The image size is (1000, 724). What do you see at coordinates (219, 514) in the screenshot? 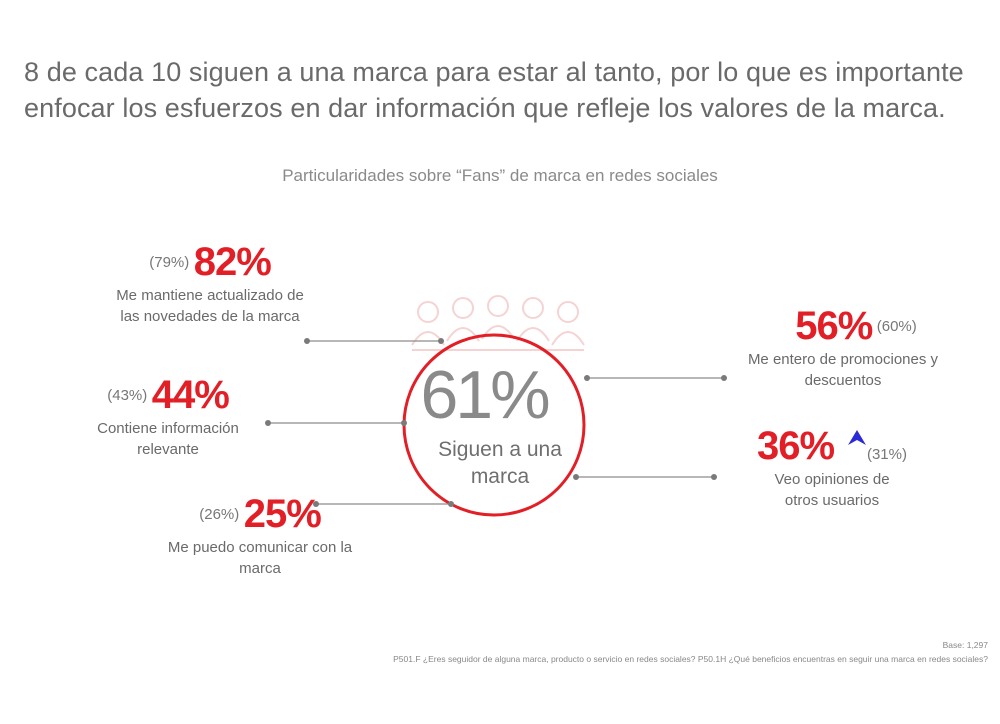
I see `stat-previous: (26%)` at bounding box center [219, 514].